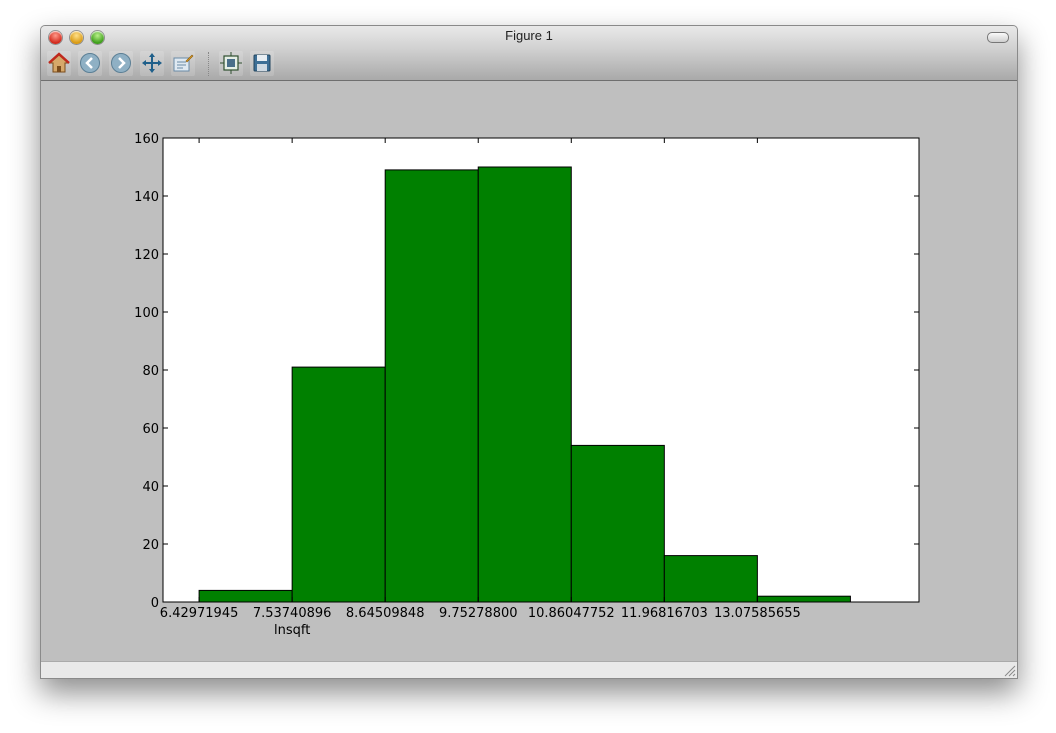  What do you see at coordinates (199, 613) in the screenshot?
I see `x-tick-label: 6.42971945` at bounding box center [199, 613].